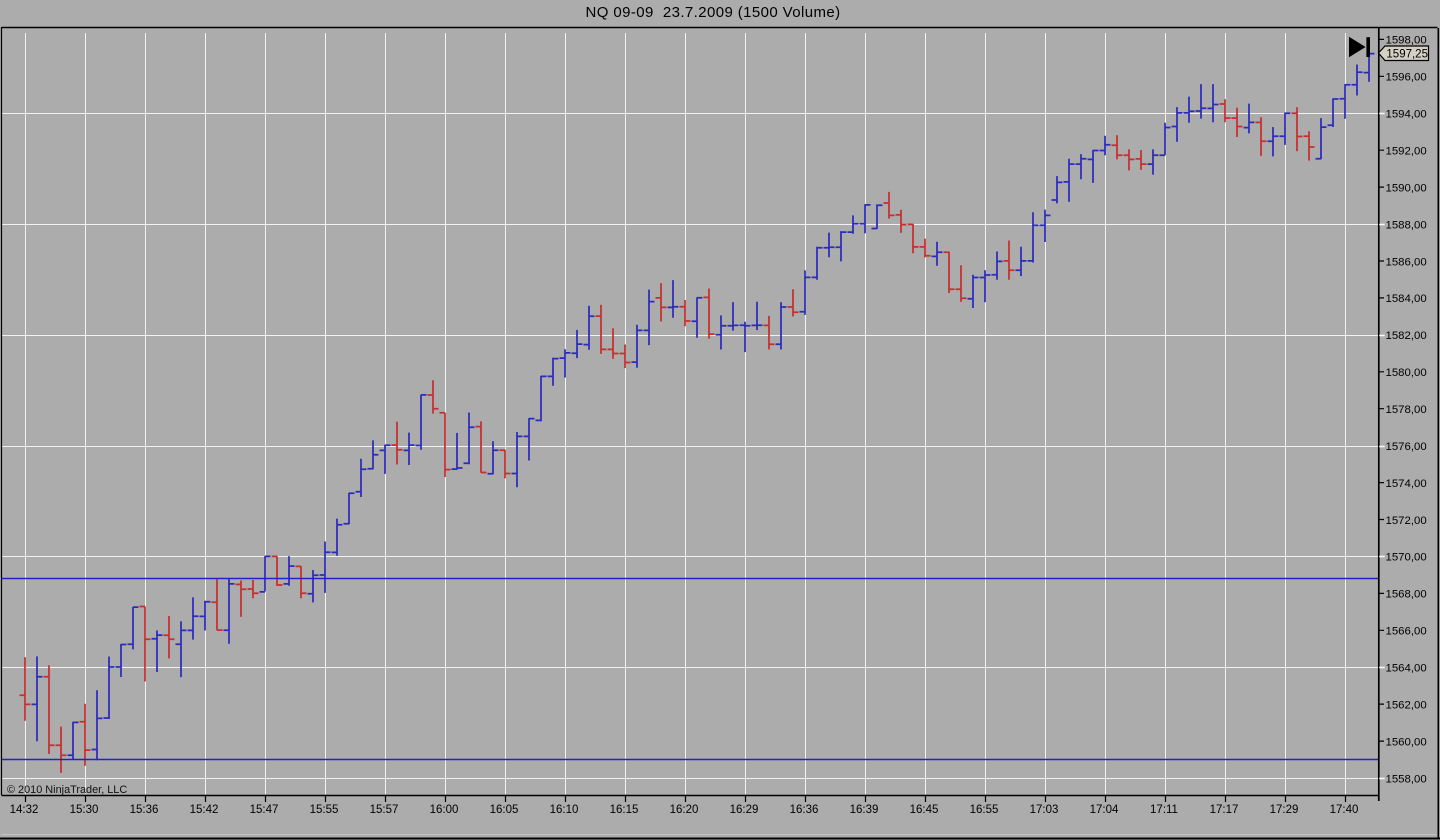 The width and height of the screenshot is (1440, 840). What do you see at coordinates (1406, 373) in the screenshot?
I see `svg-text: 1580,00` at bounding box center [1406, 373].